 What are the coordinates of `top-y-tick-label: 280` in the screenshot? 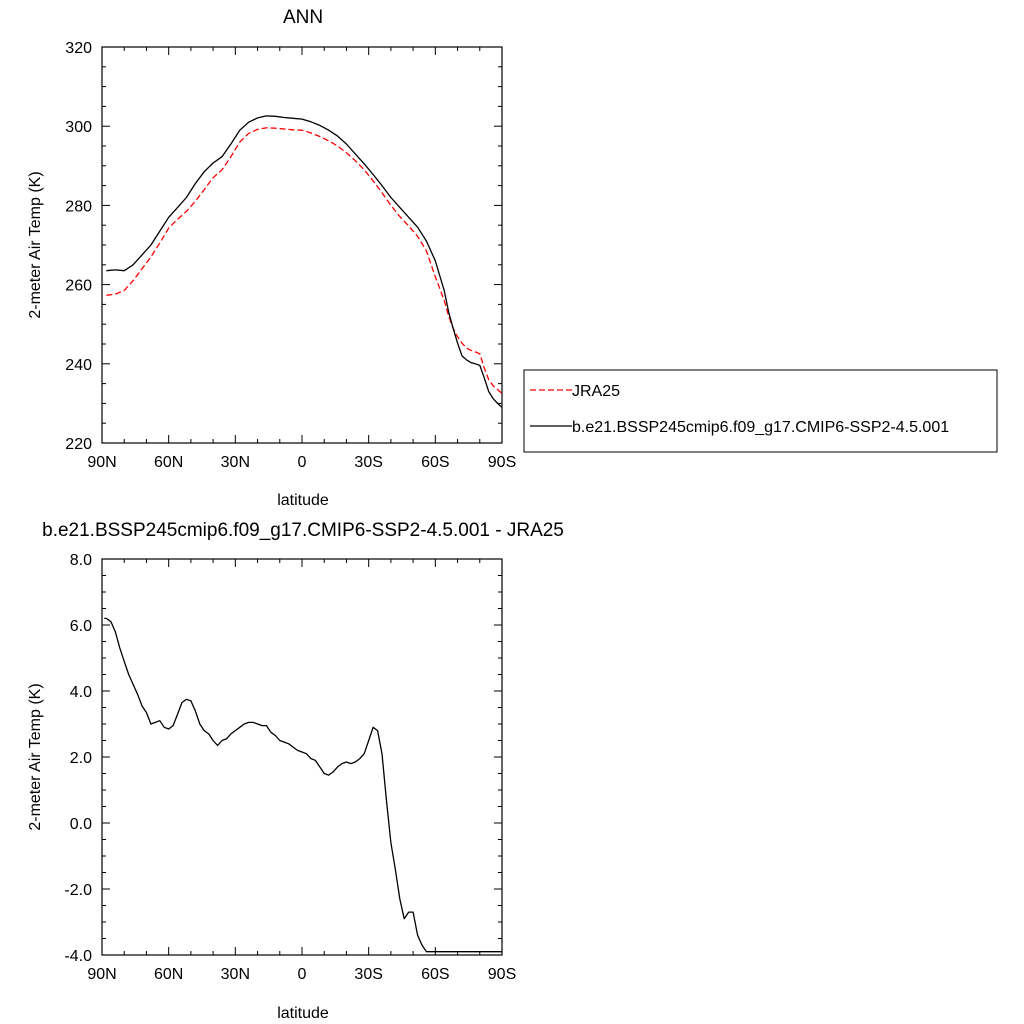 It's located at (78, 206).